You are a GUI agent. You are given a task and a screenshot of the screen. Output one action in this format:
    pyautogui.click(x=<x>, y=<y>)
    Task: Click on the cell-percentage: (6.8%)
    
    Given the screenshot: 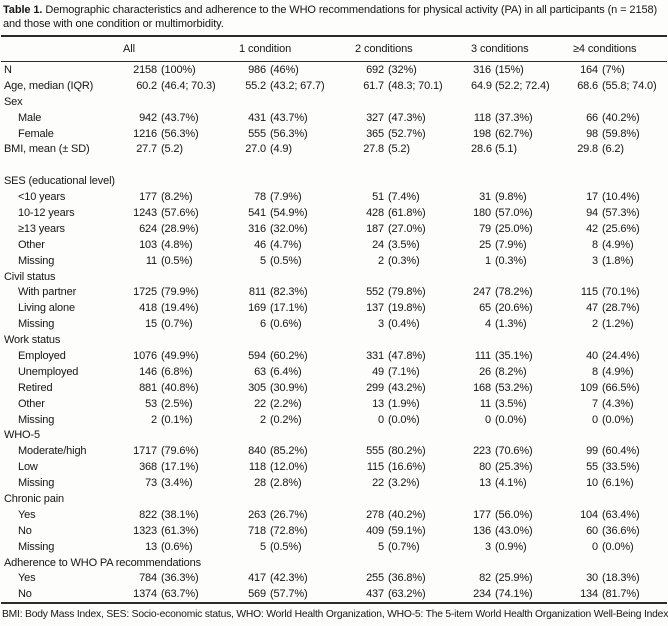 What is the action you would take?
    pyautogui.click(x=177, y=371)
    